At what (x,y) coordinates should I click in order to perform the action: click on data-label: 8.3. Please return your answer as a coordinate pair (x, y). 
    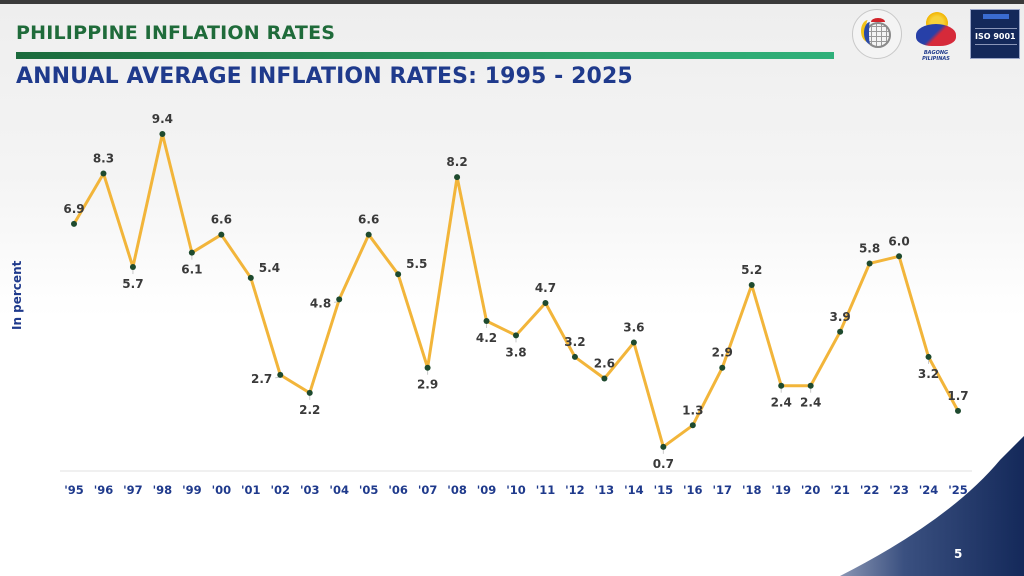
    Looking at the image, I should click on (103, 159).